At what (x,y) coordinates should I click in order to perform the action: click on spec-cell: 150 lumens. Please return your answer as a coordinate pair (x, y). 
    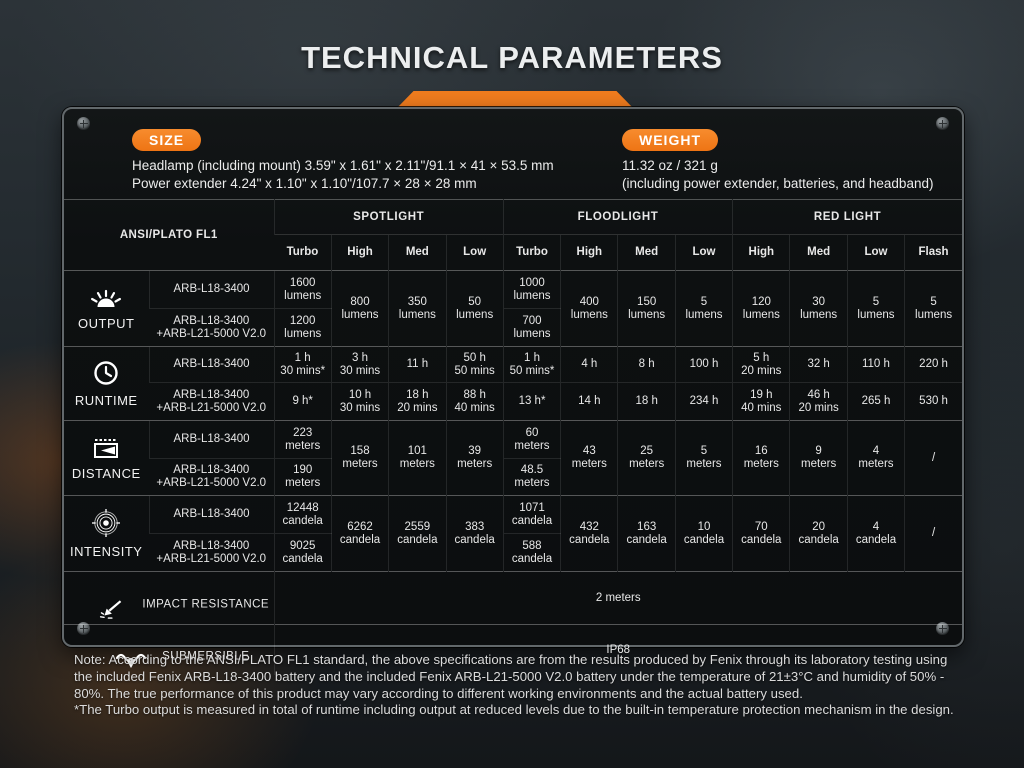
    Looking at the image, I should click on (646, 308).